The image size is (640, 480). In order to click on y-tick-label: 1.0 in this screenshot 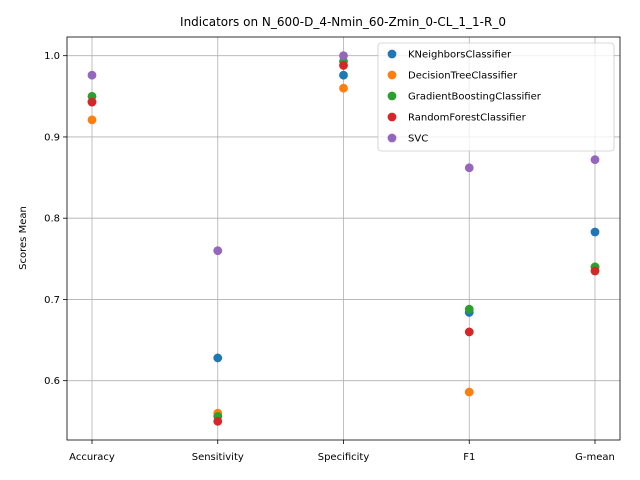, I will do `click(52, 56)`.